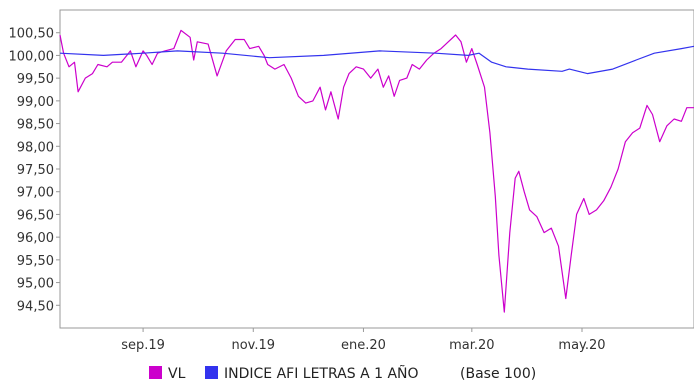 The width and height of the screenshot is (694, 386). Describe the element at coordinates (253, 345) in the screenshot. I see `x-tick-label: nov.19` at that location.